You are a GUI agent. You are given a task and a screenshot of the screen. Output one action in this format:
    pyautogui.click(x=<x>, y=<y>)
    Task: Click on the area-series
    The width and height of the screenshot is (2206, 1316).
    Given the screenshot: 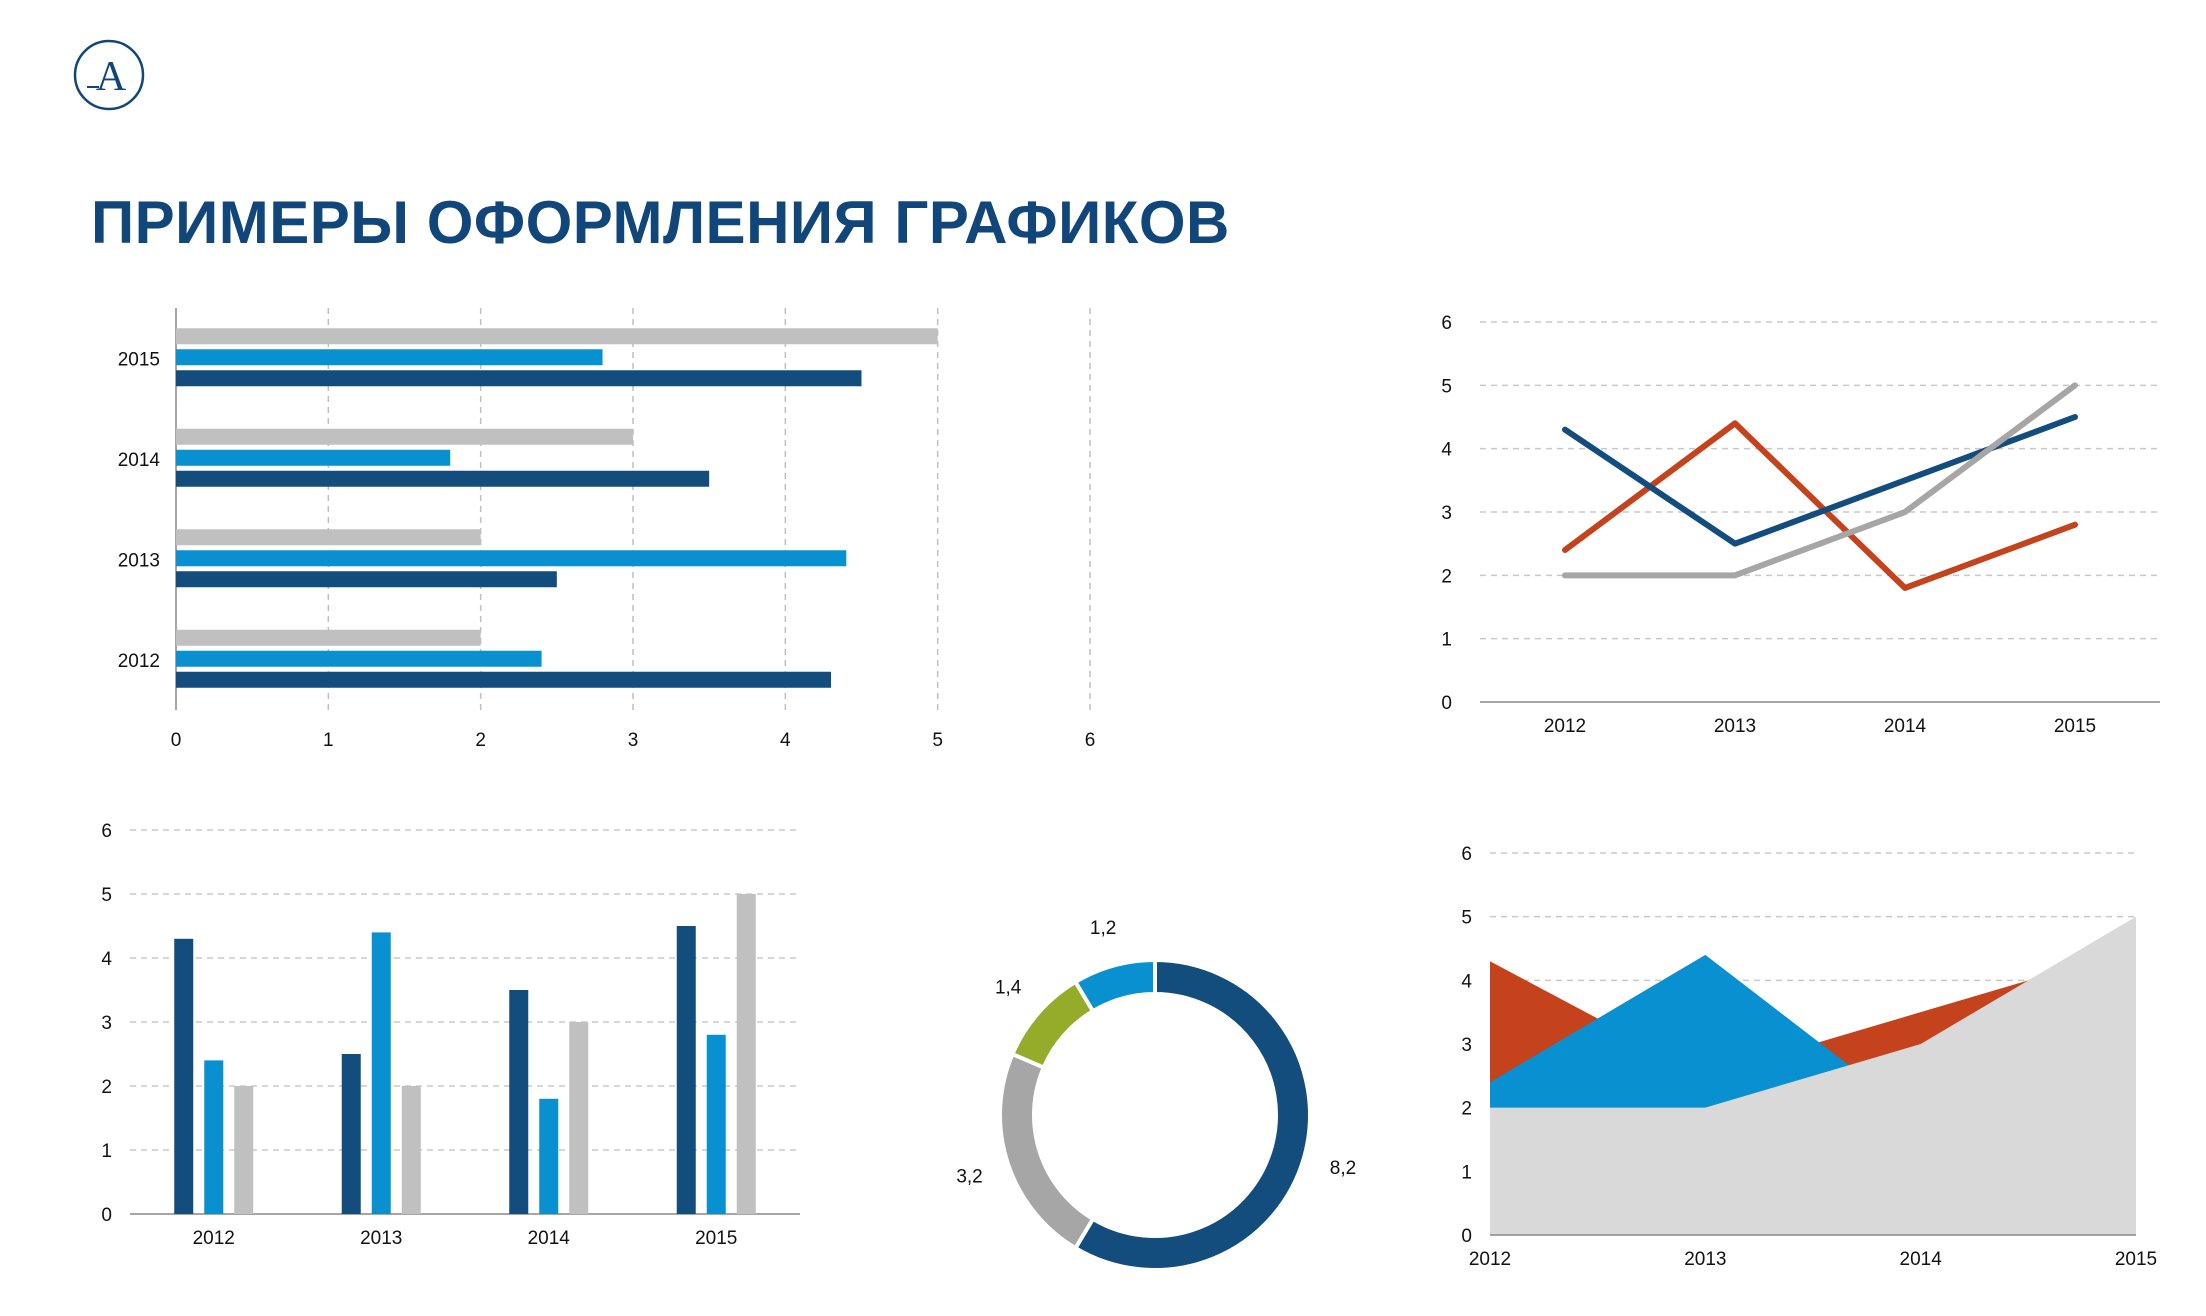 What is the action you would take?
    pyautogui.click(x=1813, y=1075)
    